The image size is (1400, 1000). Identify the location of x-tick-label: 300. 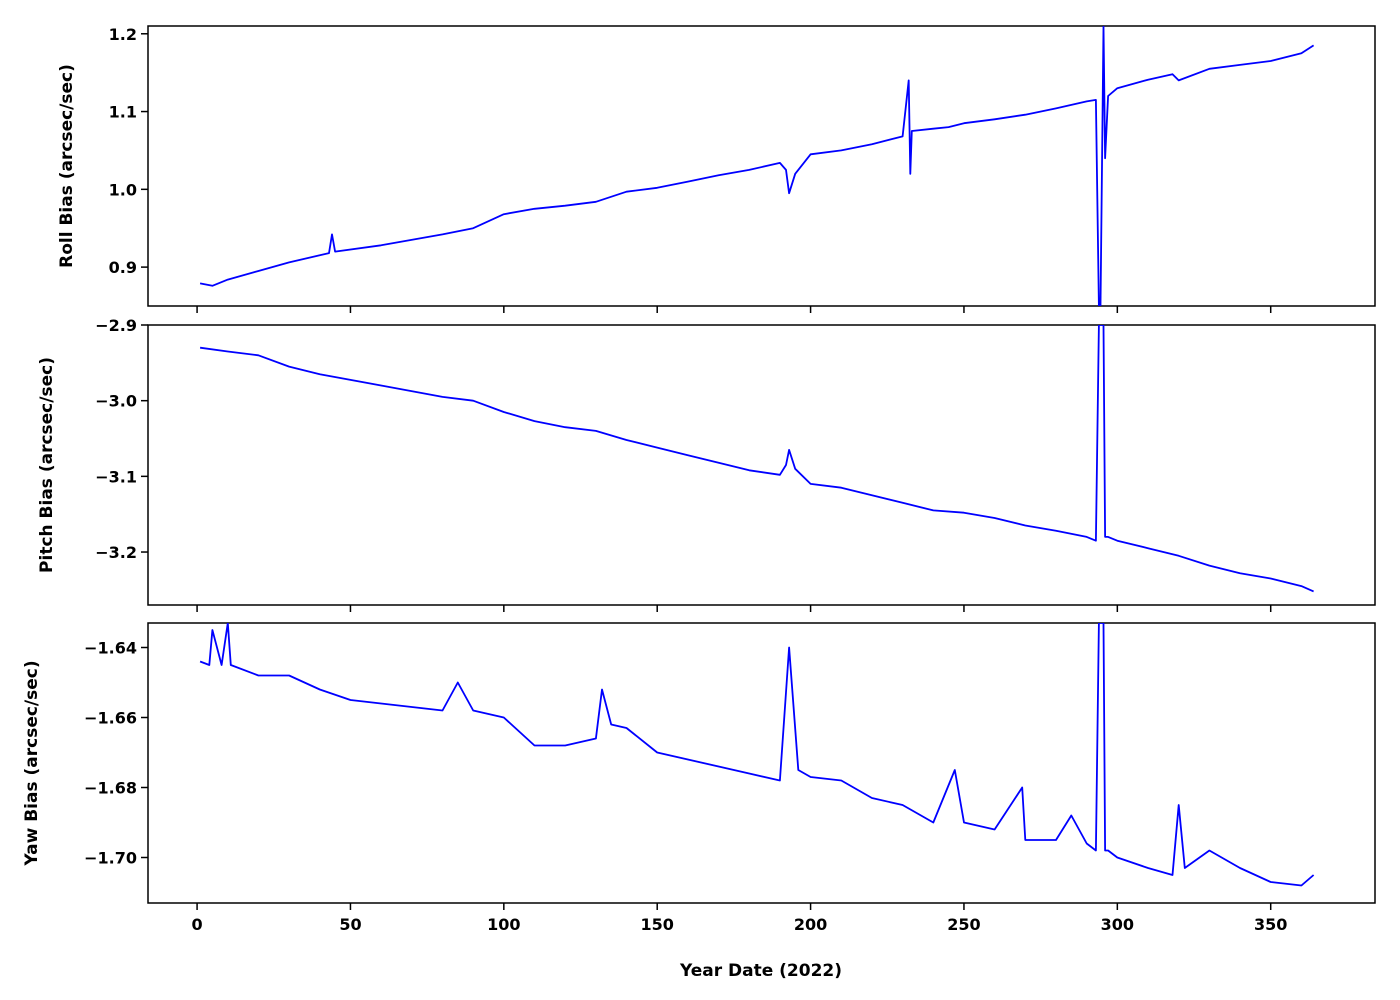
(1117, 924).